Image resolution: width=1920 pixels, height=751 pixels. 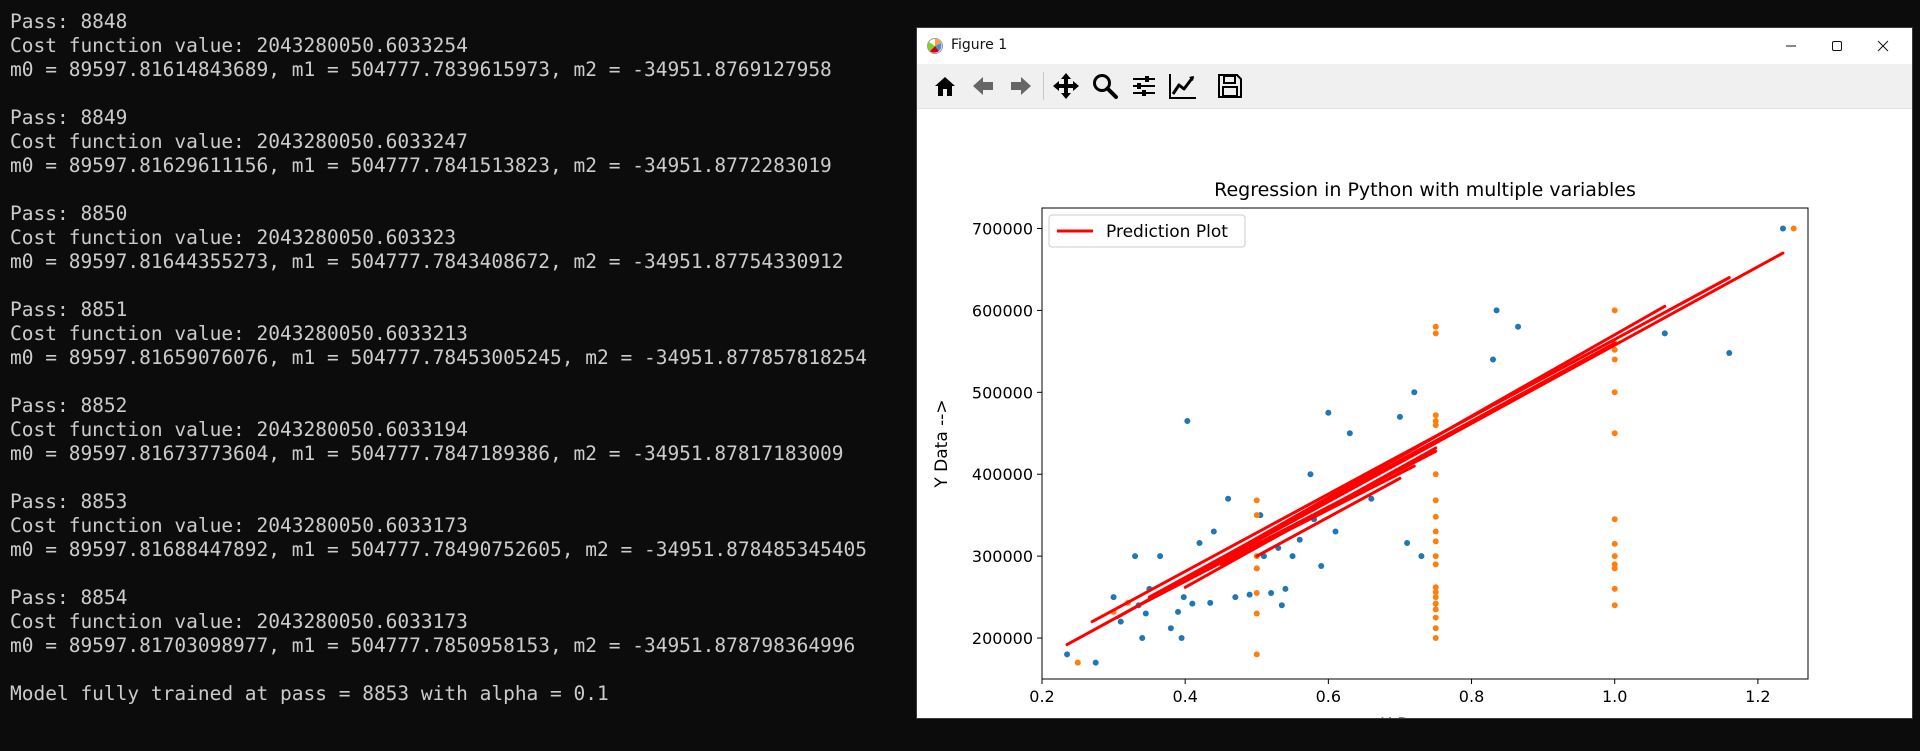 I want to click on pass-line: Pass: 8849, so click(x=69, y=117).